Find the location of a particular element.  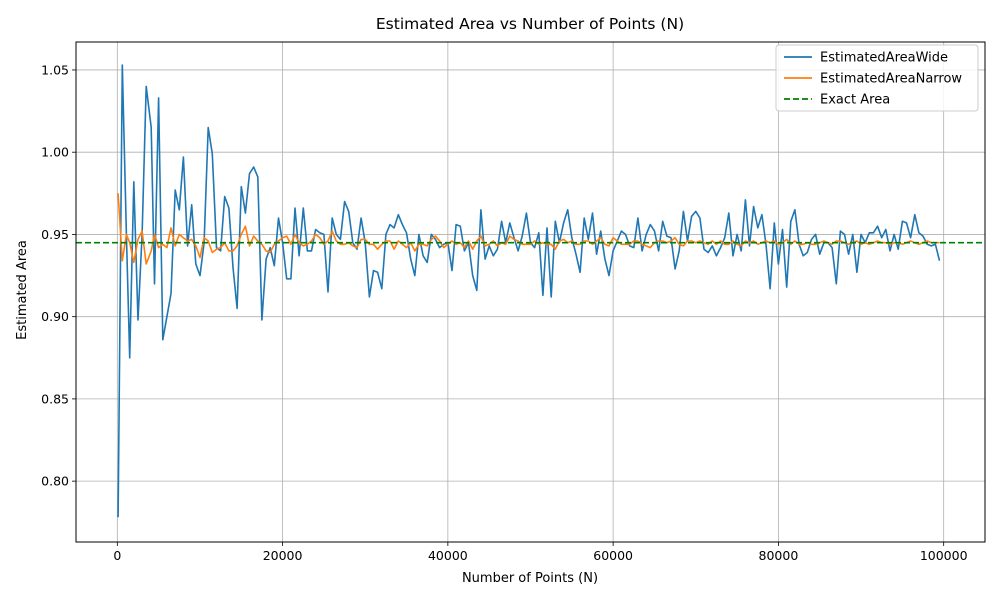

y-tick-label: 0.85 is located at coordinates (55, 398).